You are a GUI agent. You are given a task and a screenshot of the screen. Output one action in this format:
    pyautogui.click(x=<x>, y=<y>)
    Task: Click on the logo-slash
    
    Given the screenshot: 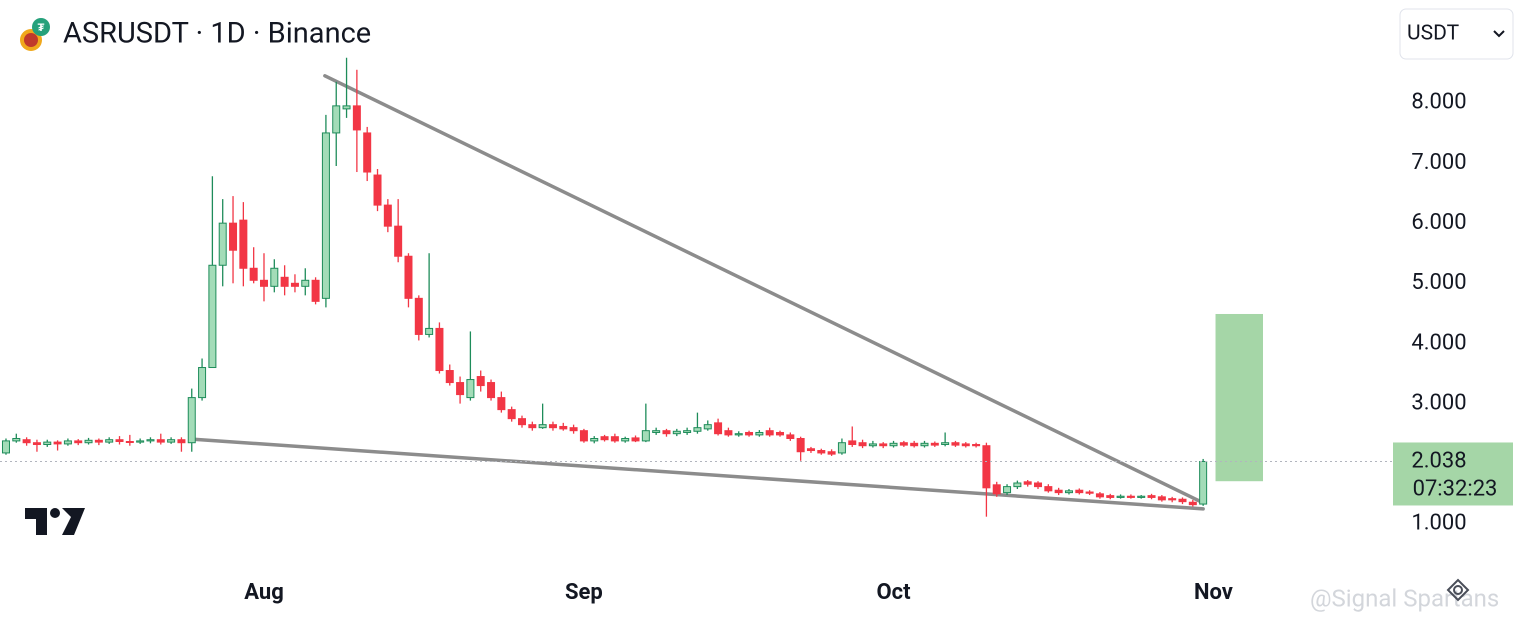 What is the action you would take?
    pyautogui.click(x=73, y=521)
    